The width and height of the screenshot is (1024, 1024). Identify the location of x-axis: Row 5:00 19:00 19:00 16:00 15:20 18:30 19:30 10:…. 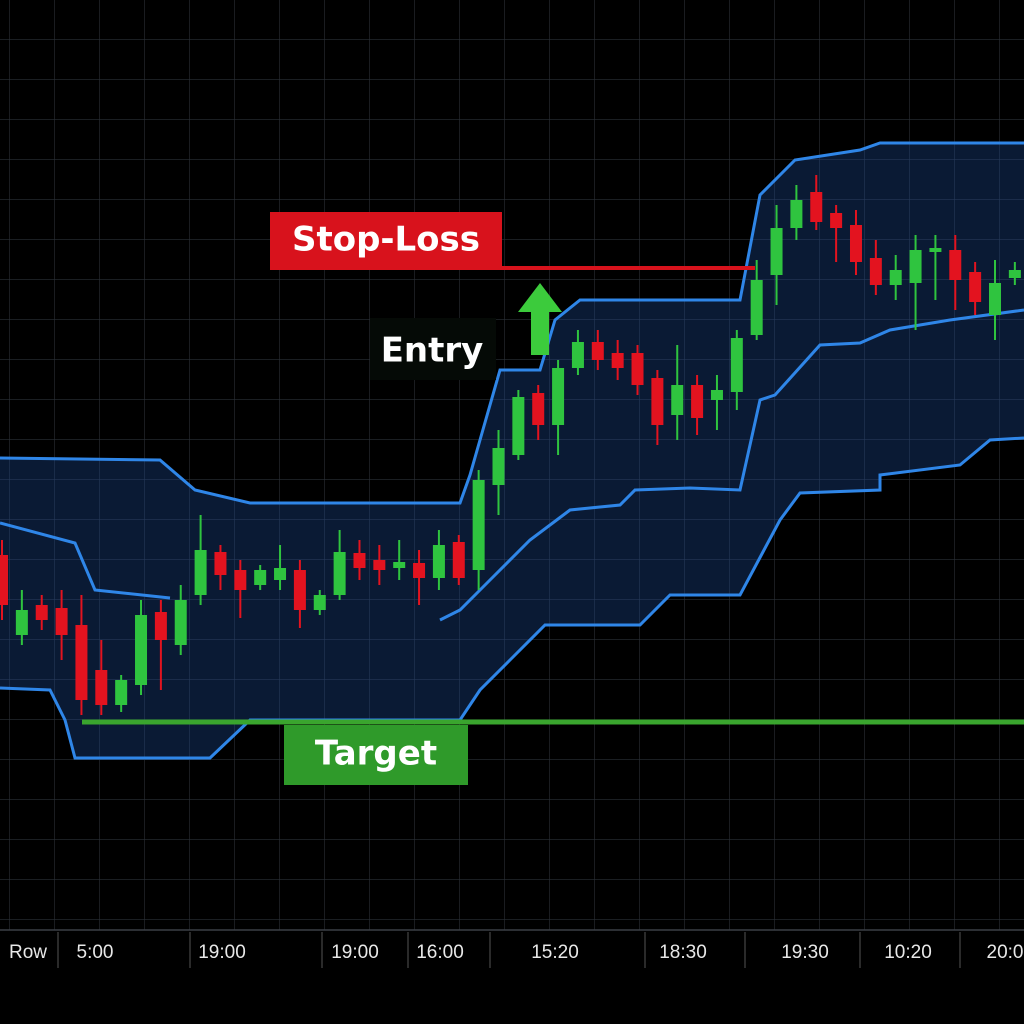
(512, 948).